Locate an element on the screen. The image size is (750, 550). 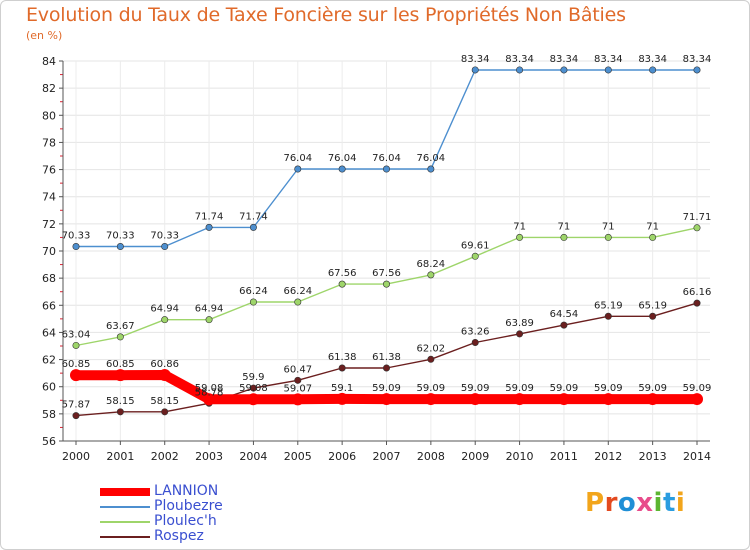
data-label: 58.78 is located at coordinates (209, 392).